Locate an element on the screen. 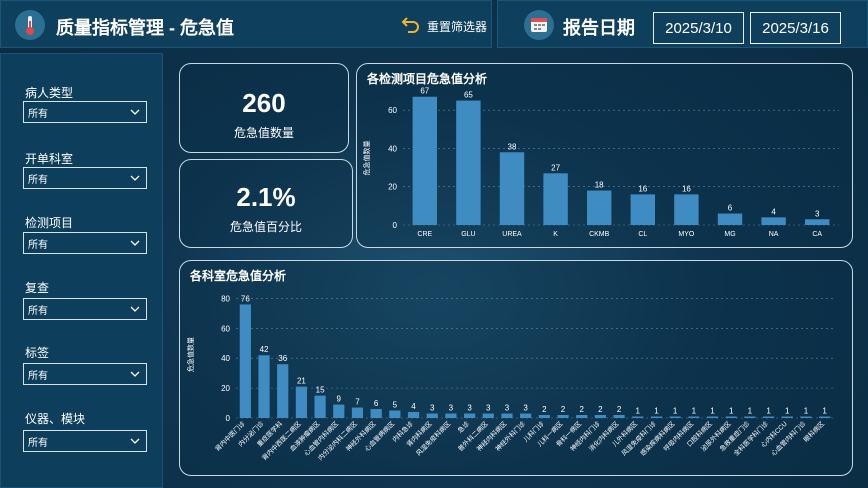  report-date-label: 报告日期 is located at coordinates (599, 28).